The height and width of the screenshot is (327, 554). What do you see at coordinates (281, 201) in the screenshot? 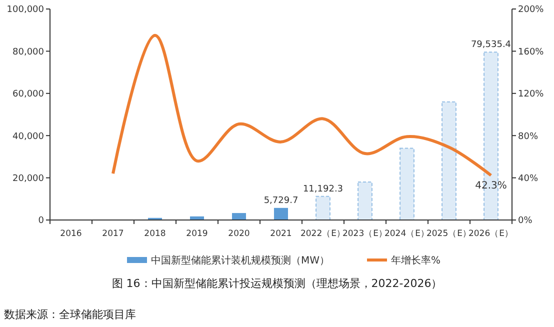
I see `data-label: 5,729.7` at bounding box center [281, 201].